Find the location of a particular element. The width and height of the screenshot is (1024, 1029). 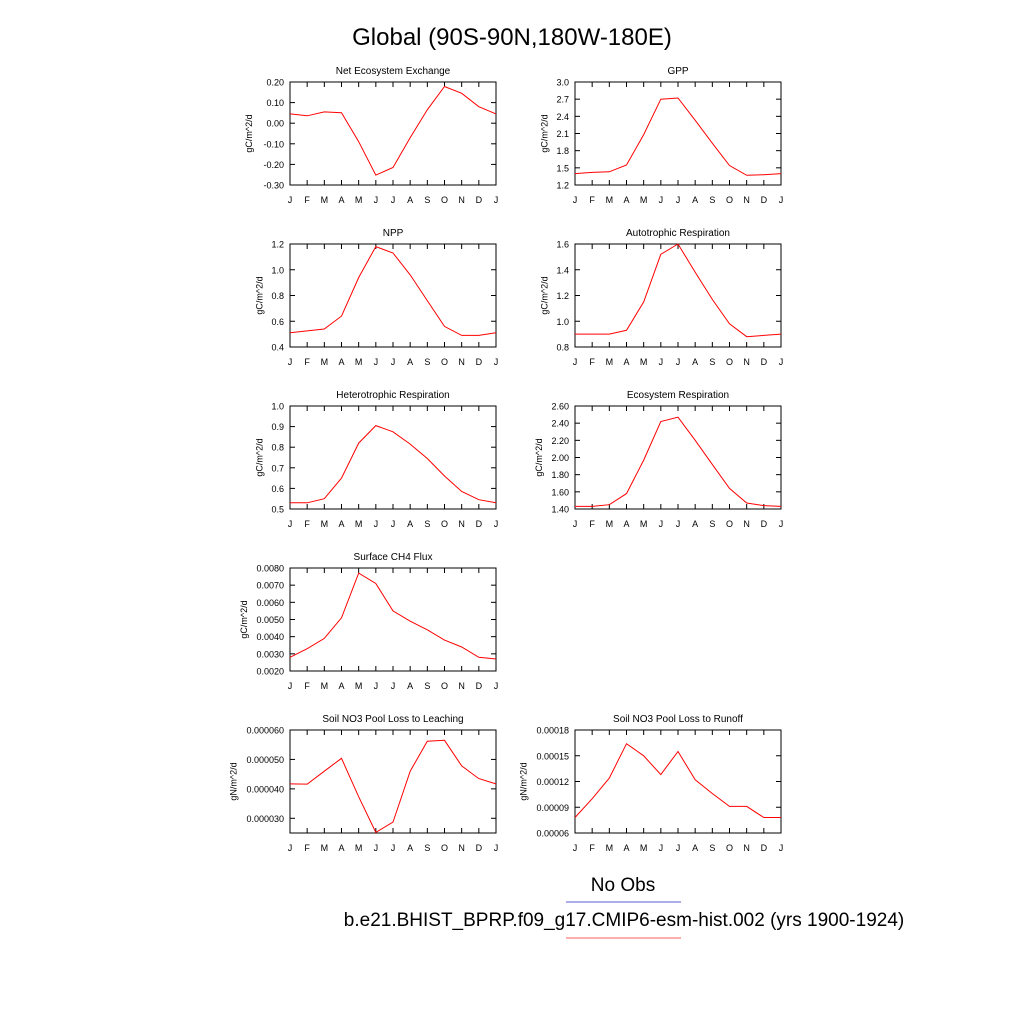

y-tick-label: 0.00012 is located at coordinates (552, 782).